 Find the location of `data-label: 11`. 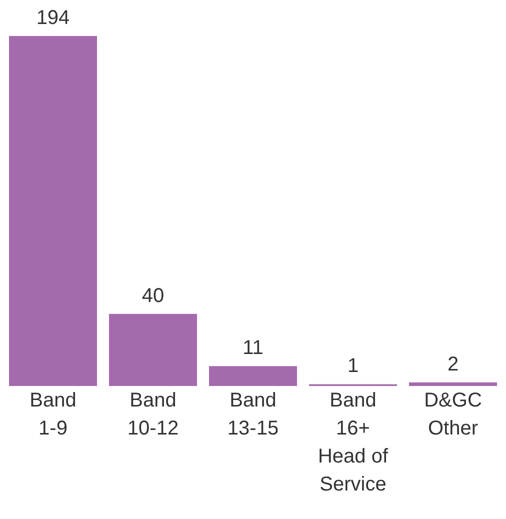

data-label: 11 is located at coordinates (253, 348).